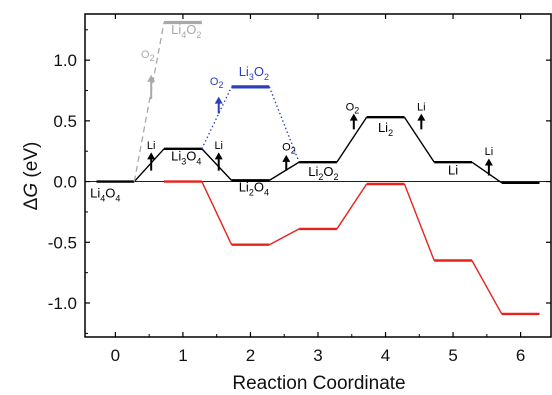  Describe the element at coordinates (31, 162) in the screenshot. I see `y-axis-title-unit: (eV)` at that location.